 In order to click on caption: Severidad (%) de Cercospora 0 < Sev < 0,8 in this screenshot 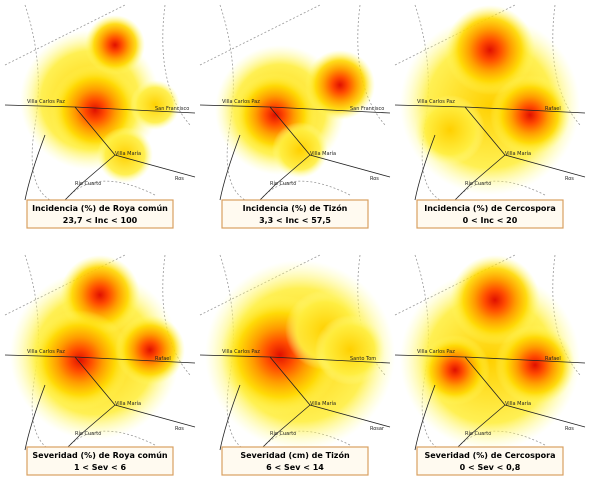, I will do `click(490, 461)`.